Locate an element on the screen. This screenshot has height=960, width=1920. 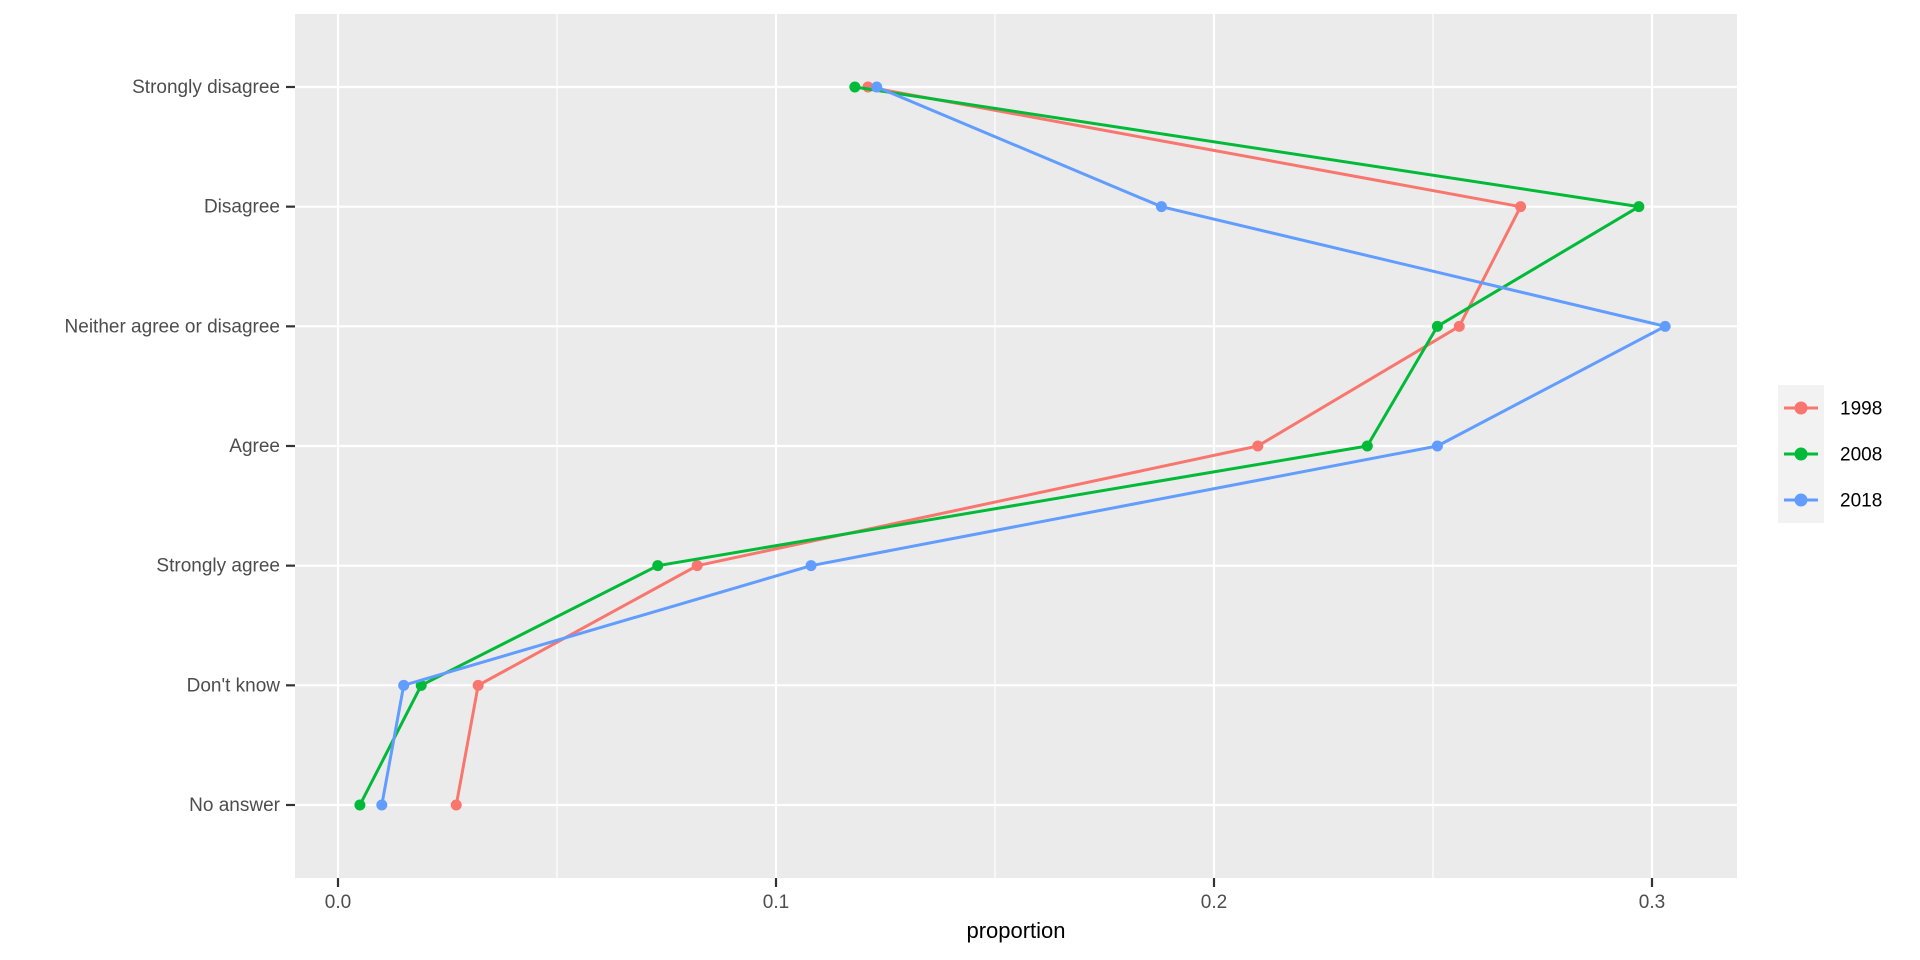
x-axis-title: proportion is located at coordinates (1015, 930).